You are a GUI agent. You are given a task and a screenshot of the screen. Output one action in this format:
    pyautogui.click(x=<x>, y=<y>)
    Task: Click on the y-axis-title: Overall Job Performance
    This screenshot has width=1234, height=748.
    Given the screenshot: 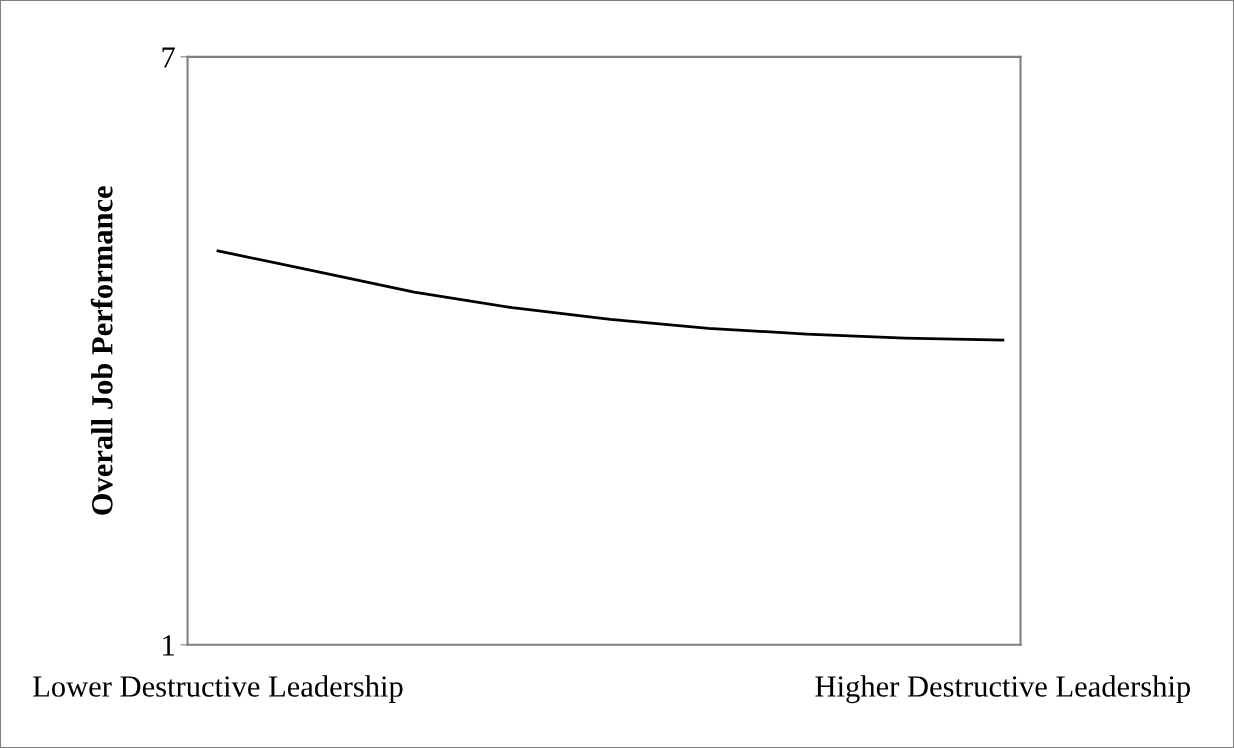 What is the action you would take?
    pyautogui.click(x=101, y=350)
    